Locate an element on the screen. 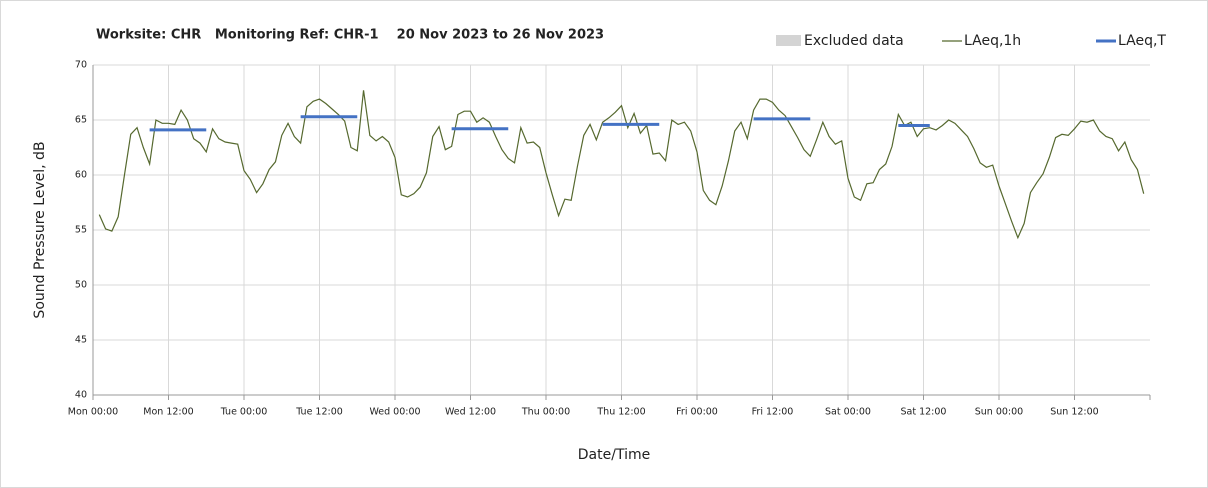  x-tick-label: Sat 00:00 is located at coordinates (848, 412).